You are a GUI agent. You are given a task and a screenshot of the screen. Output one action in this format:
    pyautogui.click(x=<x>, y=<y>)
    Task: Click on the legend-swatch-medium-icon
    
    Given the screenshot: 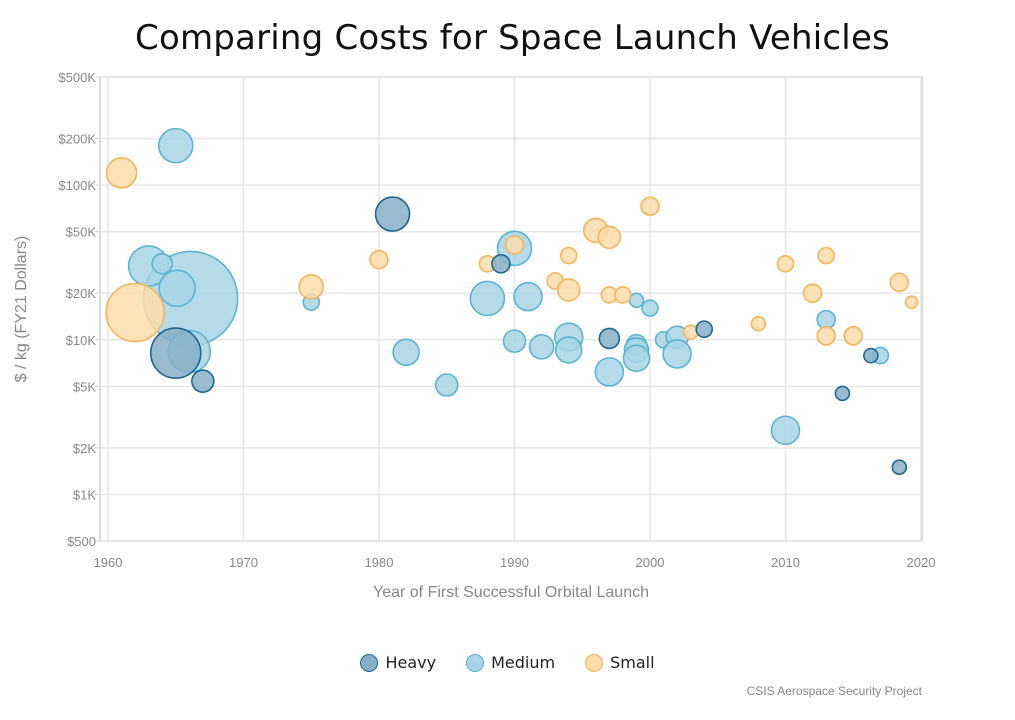 What is the action you would take?
    pyautogui.click(x=475, y=662)
    